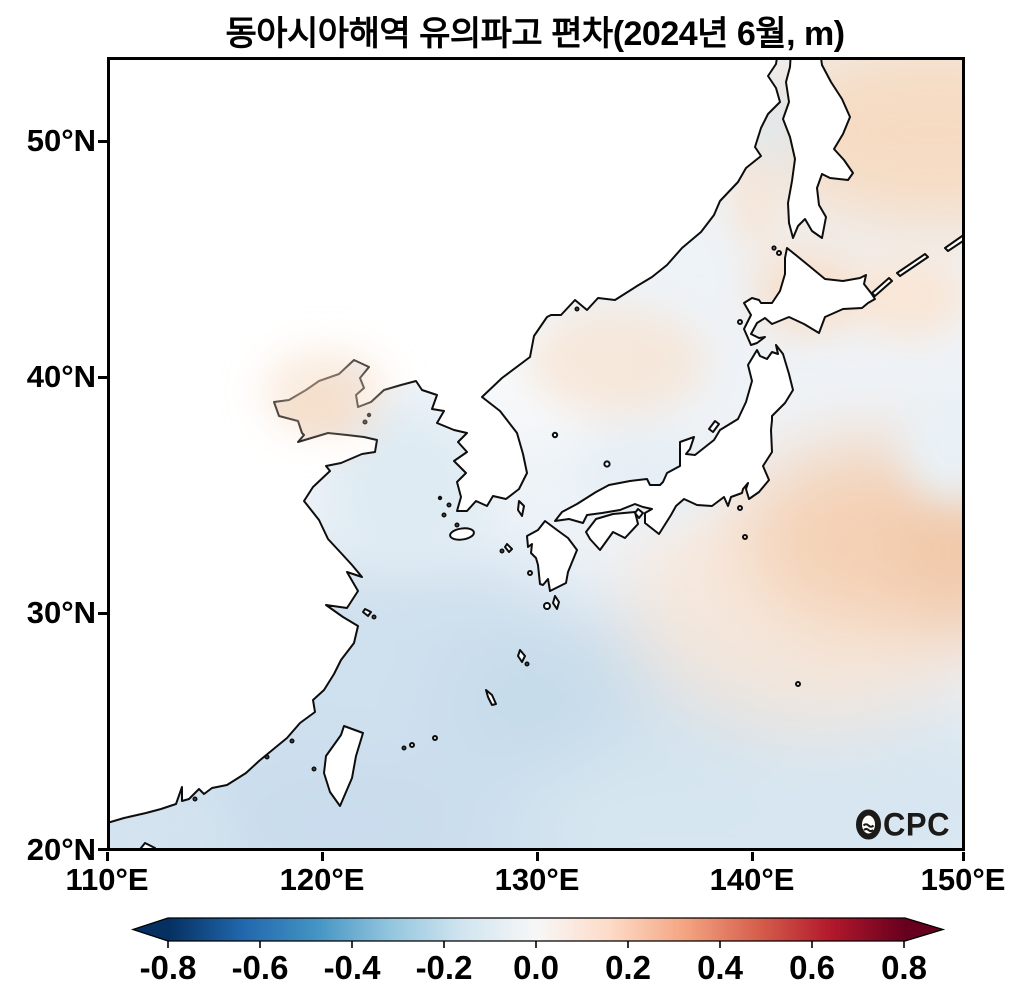 This screenshot has height=1001, width=1025. What do you see at coordinates (61, 612) in the screenshot?
I see `y-axis-tick-label-30n: 30°N` at bounding box center [61, 612].